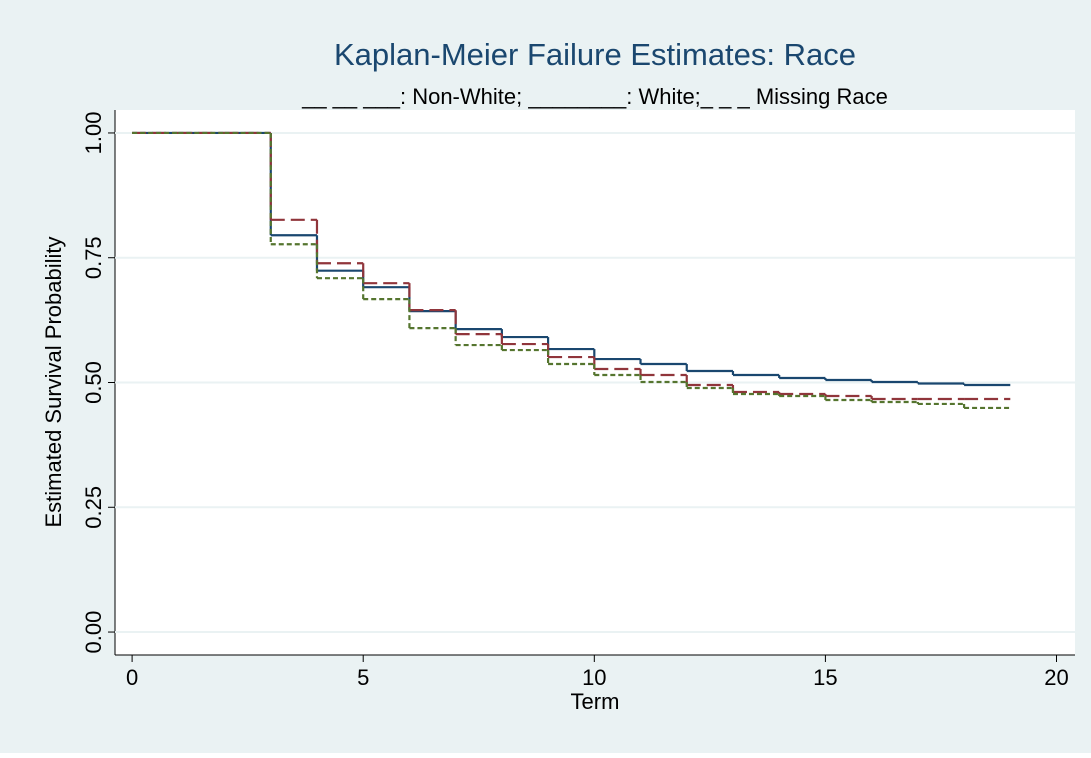 The width and height of the screenshot is (1091, 758). What do you see at coordinates (595, 701) in the screenshot?
I see `x-axis-label: Term` at bounding box center [595, 701].